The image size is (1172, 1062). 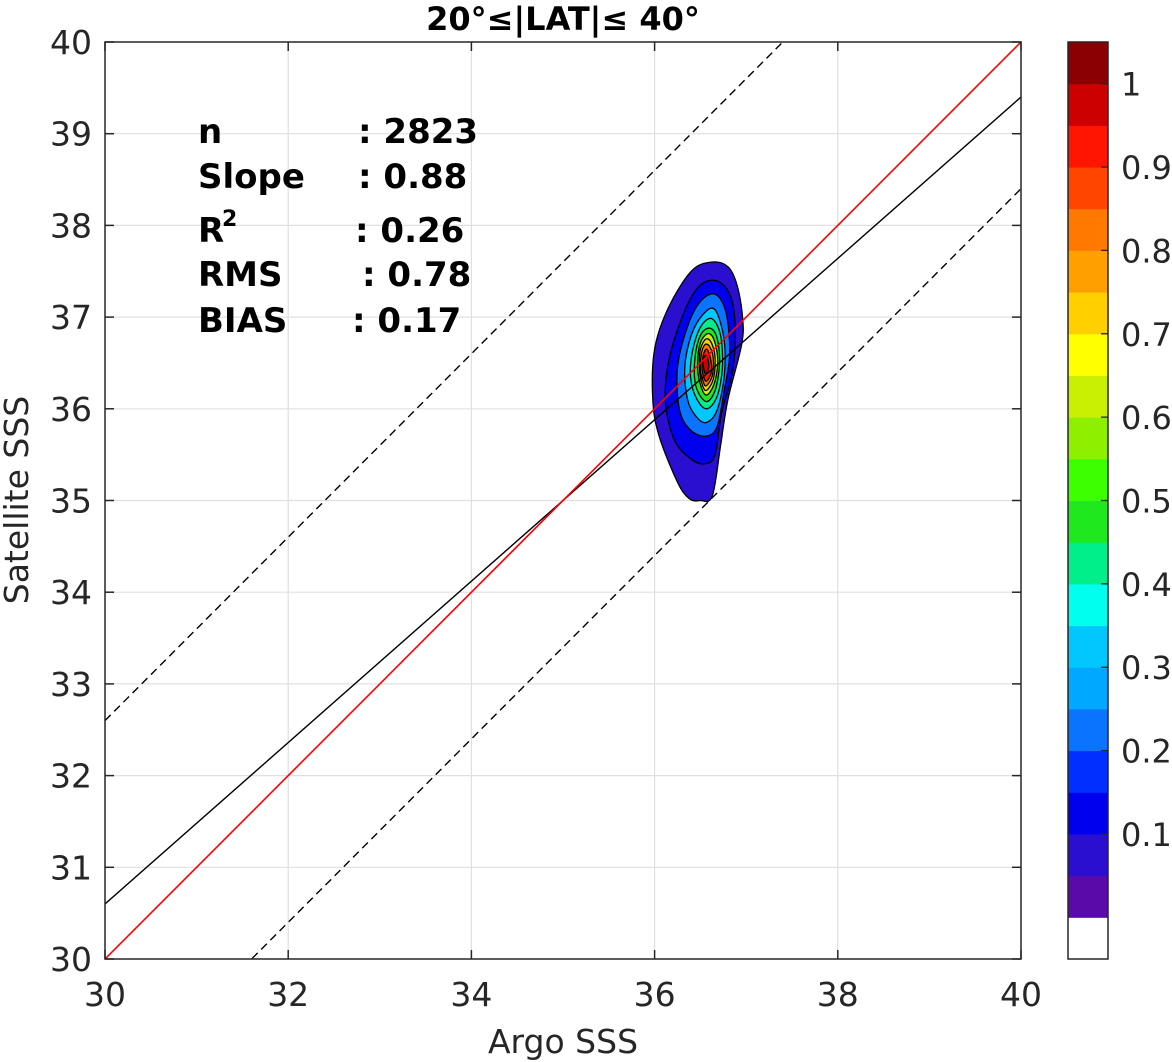 I want to click on x-tick-label: 40, so click(x=1021, y=994).